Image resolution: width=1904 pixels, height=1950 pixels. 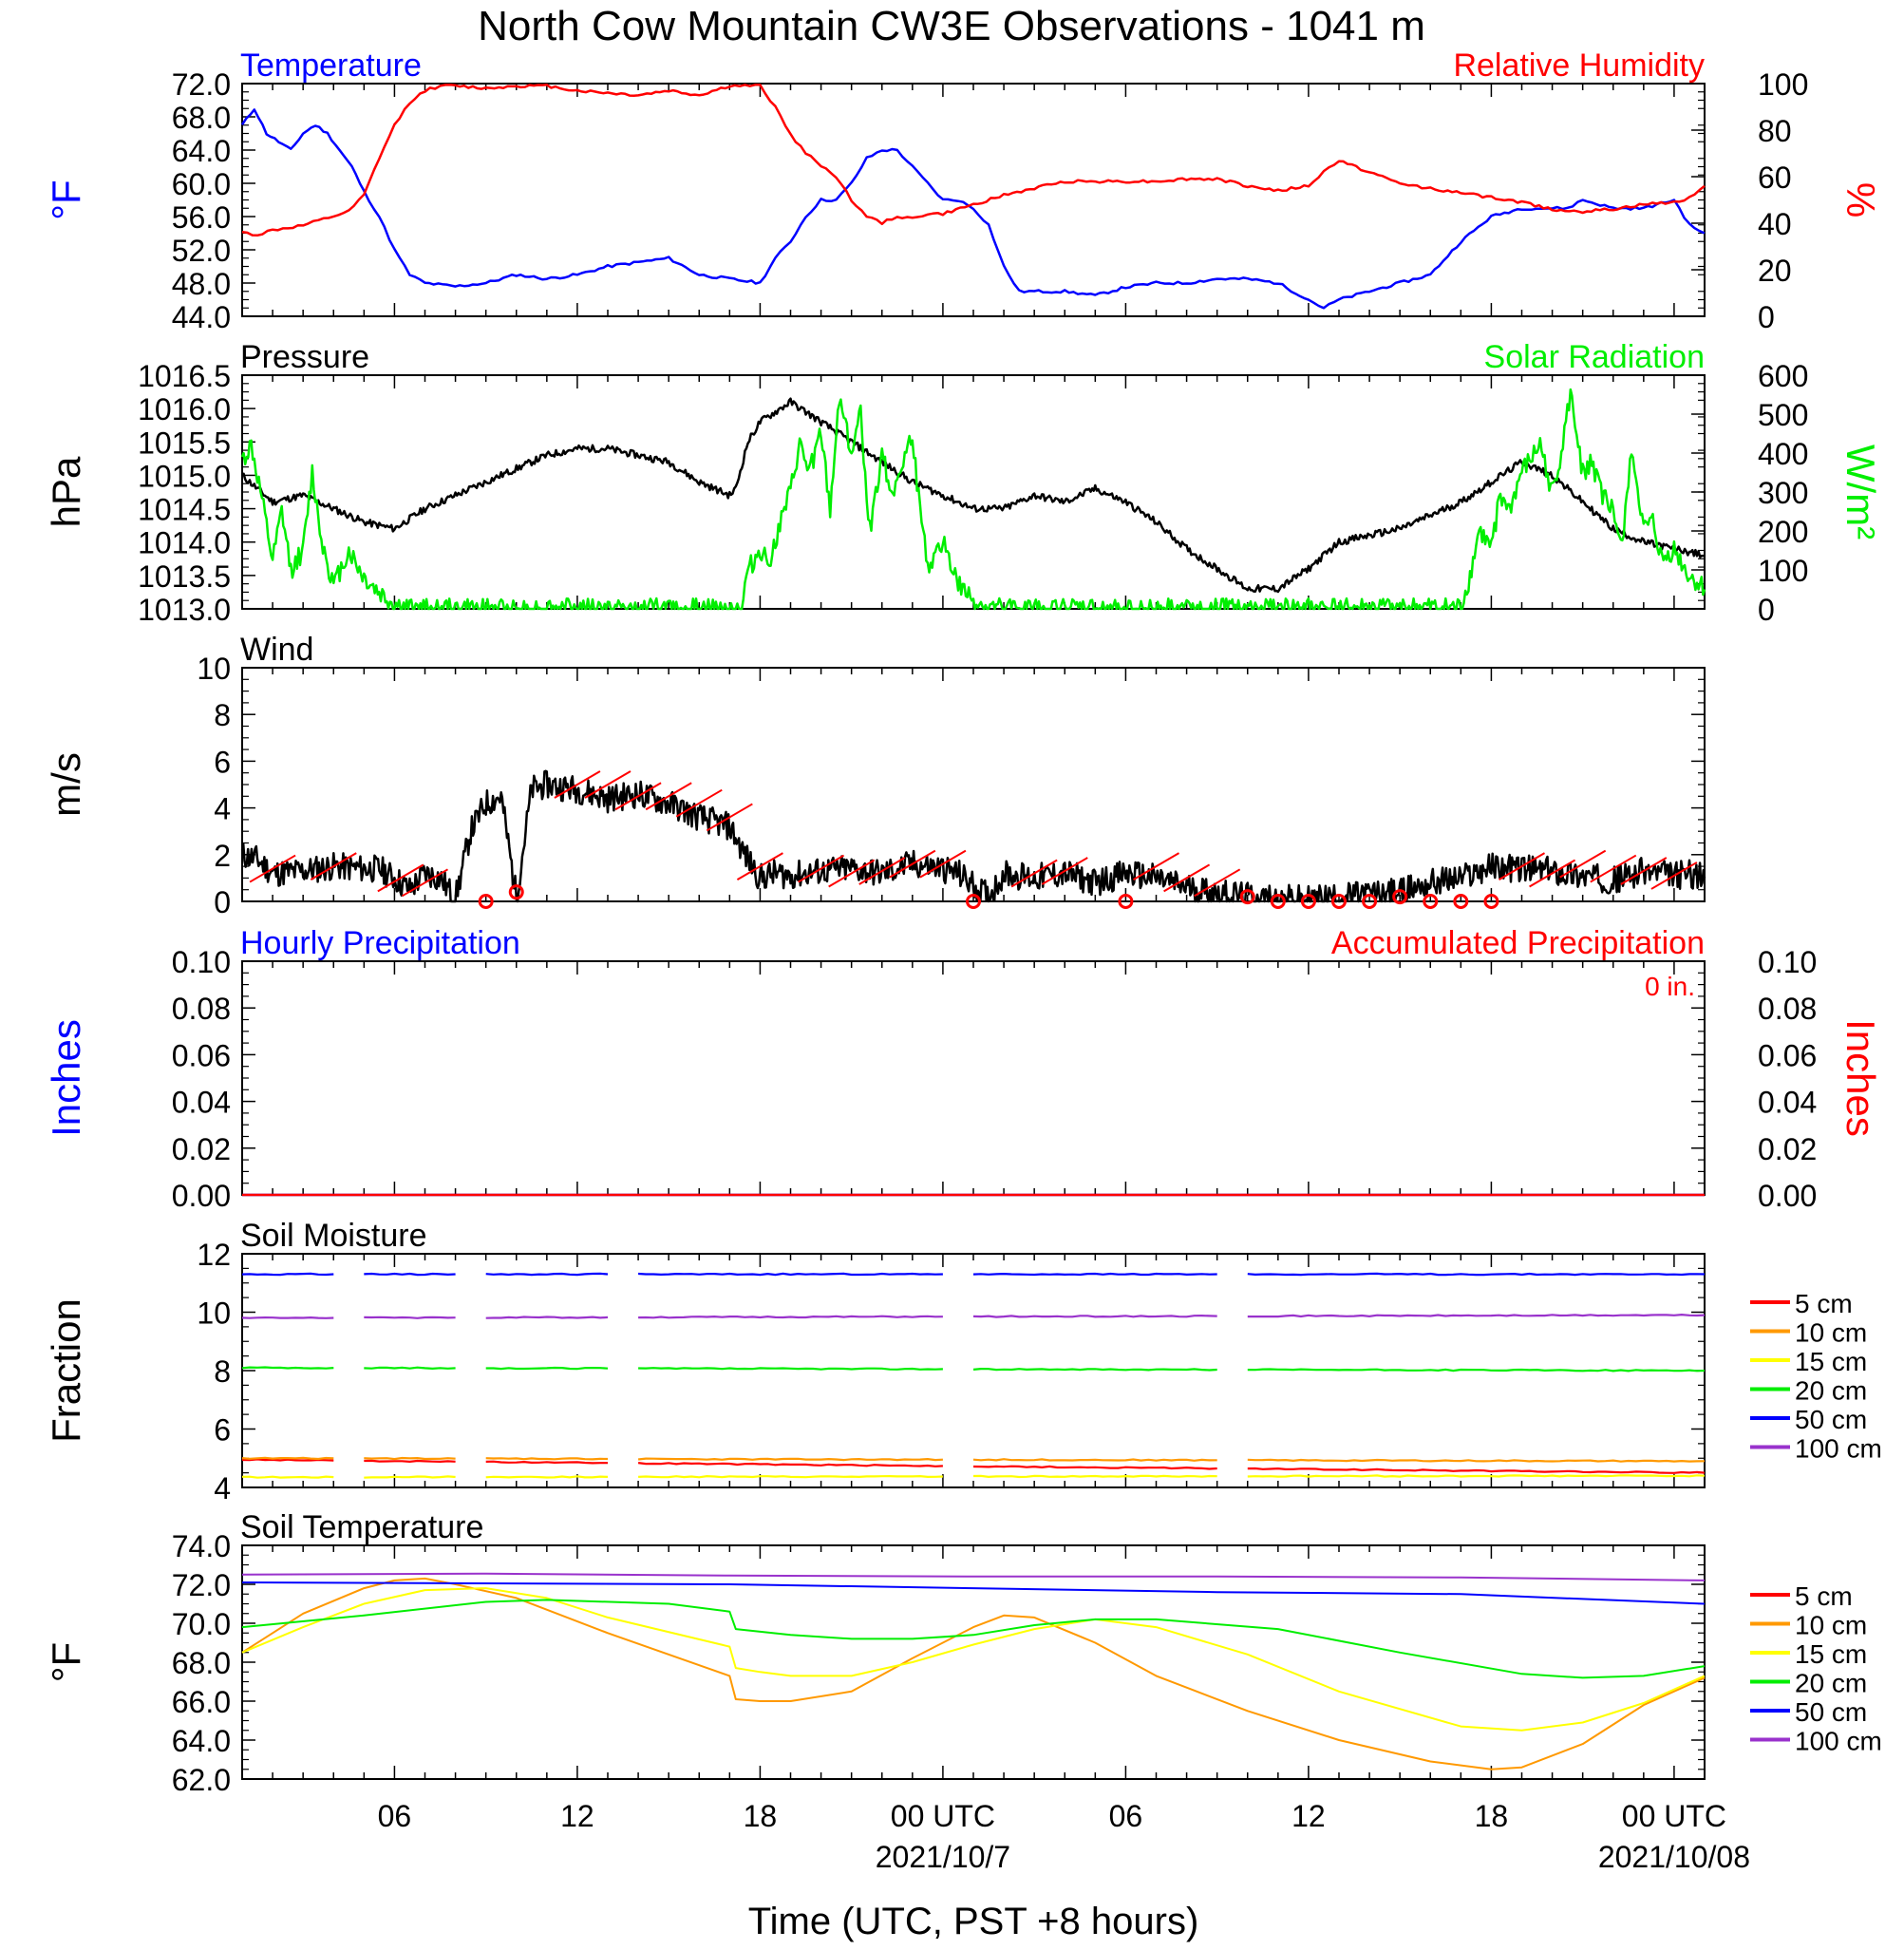 What do you see at coordinates (202, 1780) in the screenshot?
I see `y-left-tick-label: 62.0` at bounding box center [202, 1780].